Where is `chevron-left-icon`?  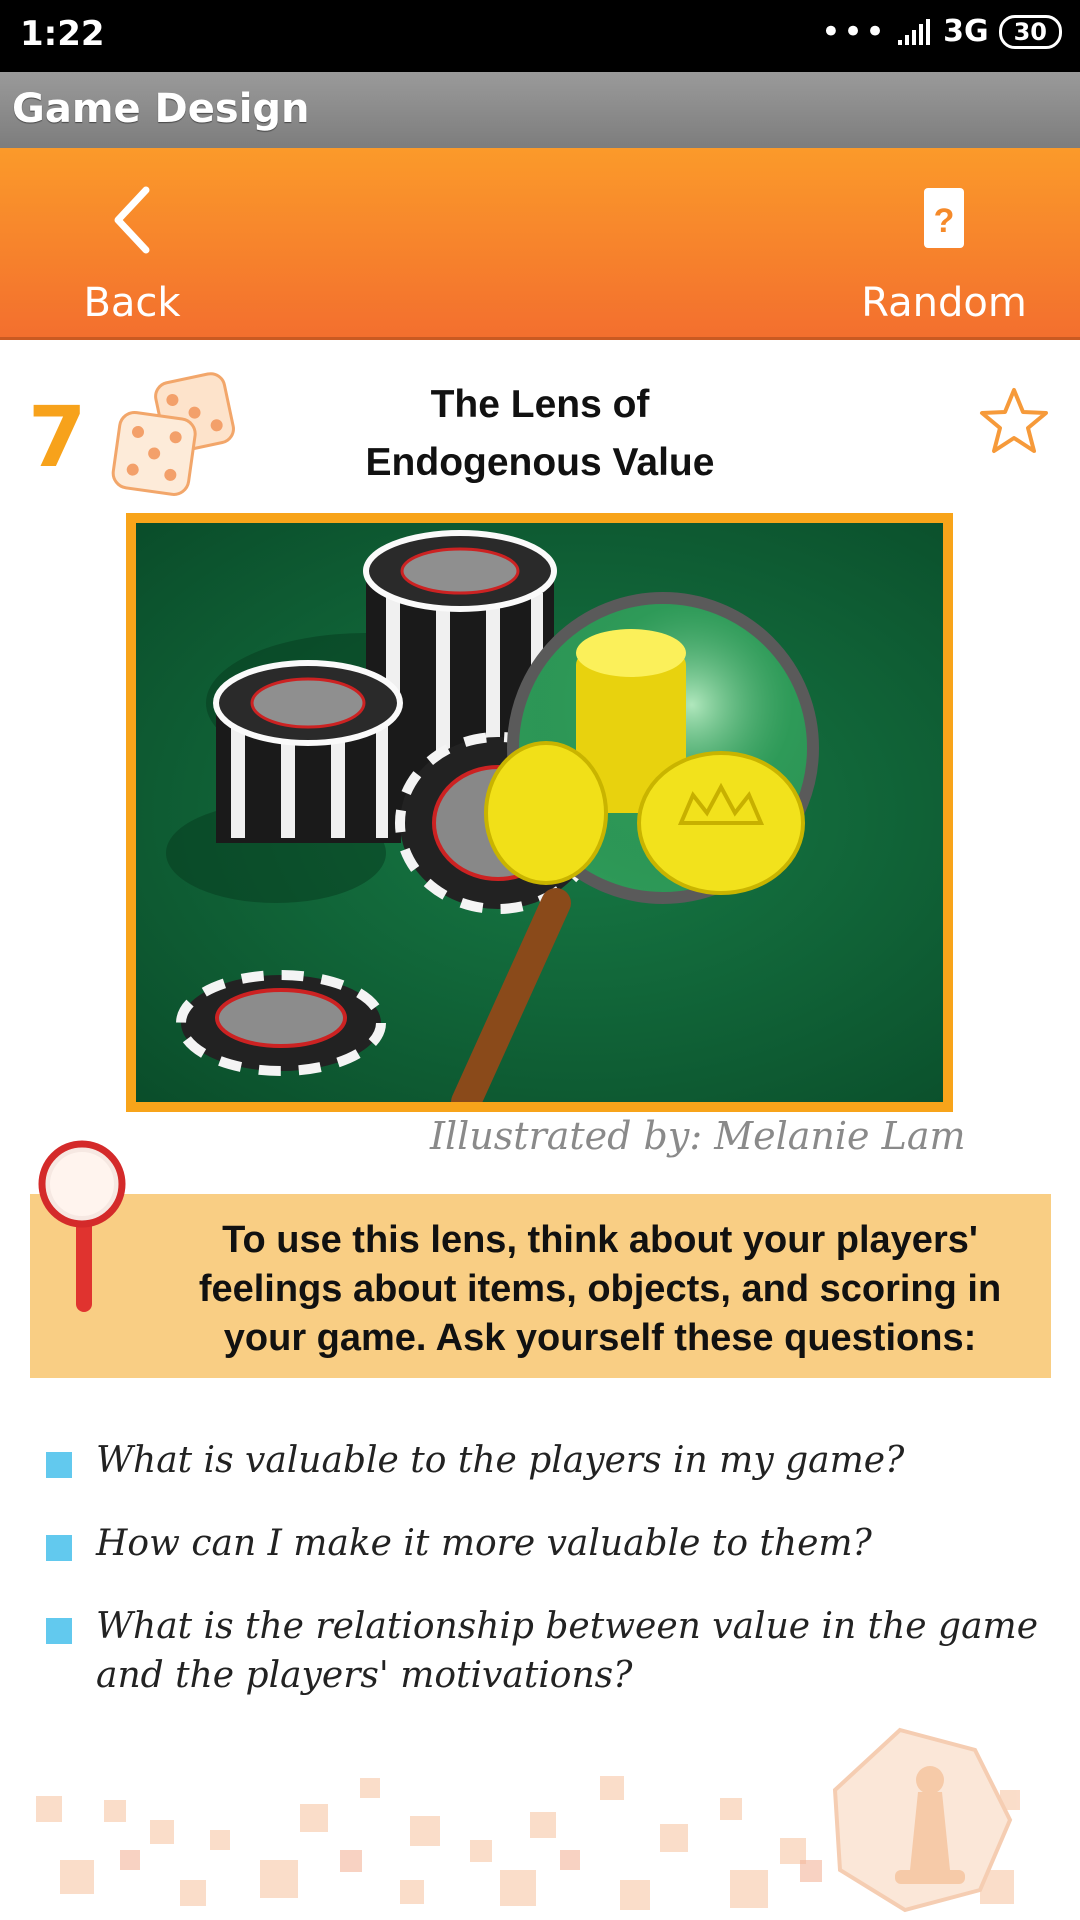 chevron-left-icon is located at coordinates (132, 220).